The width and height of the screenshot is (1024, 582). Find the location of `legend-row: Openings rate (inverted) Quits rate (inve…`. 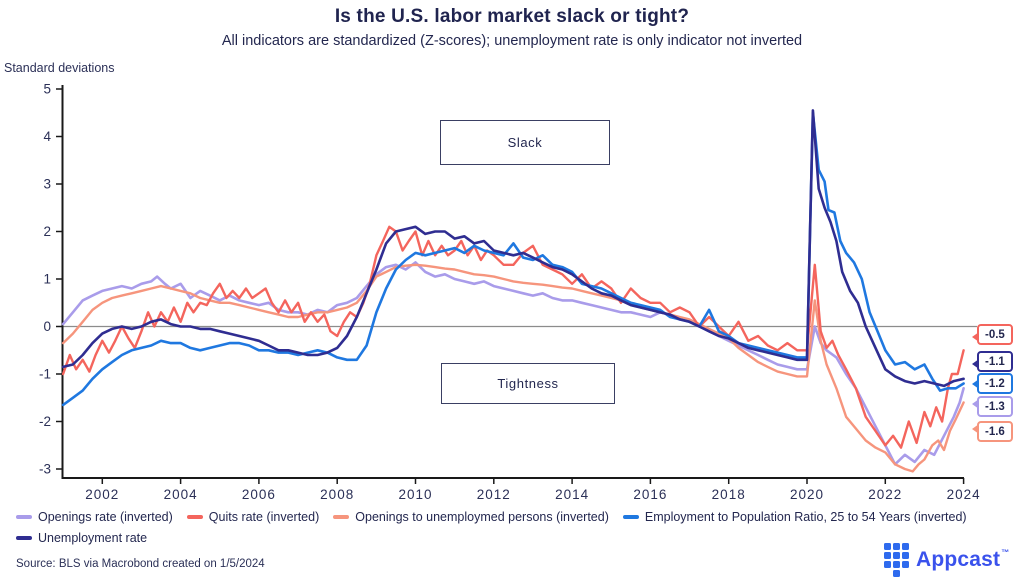

legend-row: Openings rate (inverted) Quits rate (inve… is located at coordinates (516, 517).